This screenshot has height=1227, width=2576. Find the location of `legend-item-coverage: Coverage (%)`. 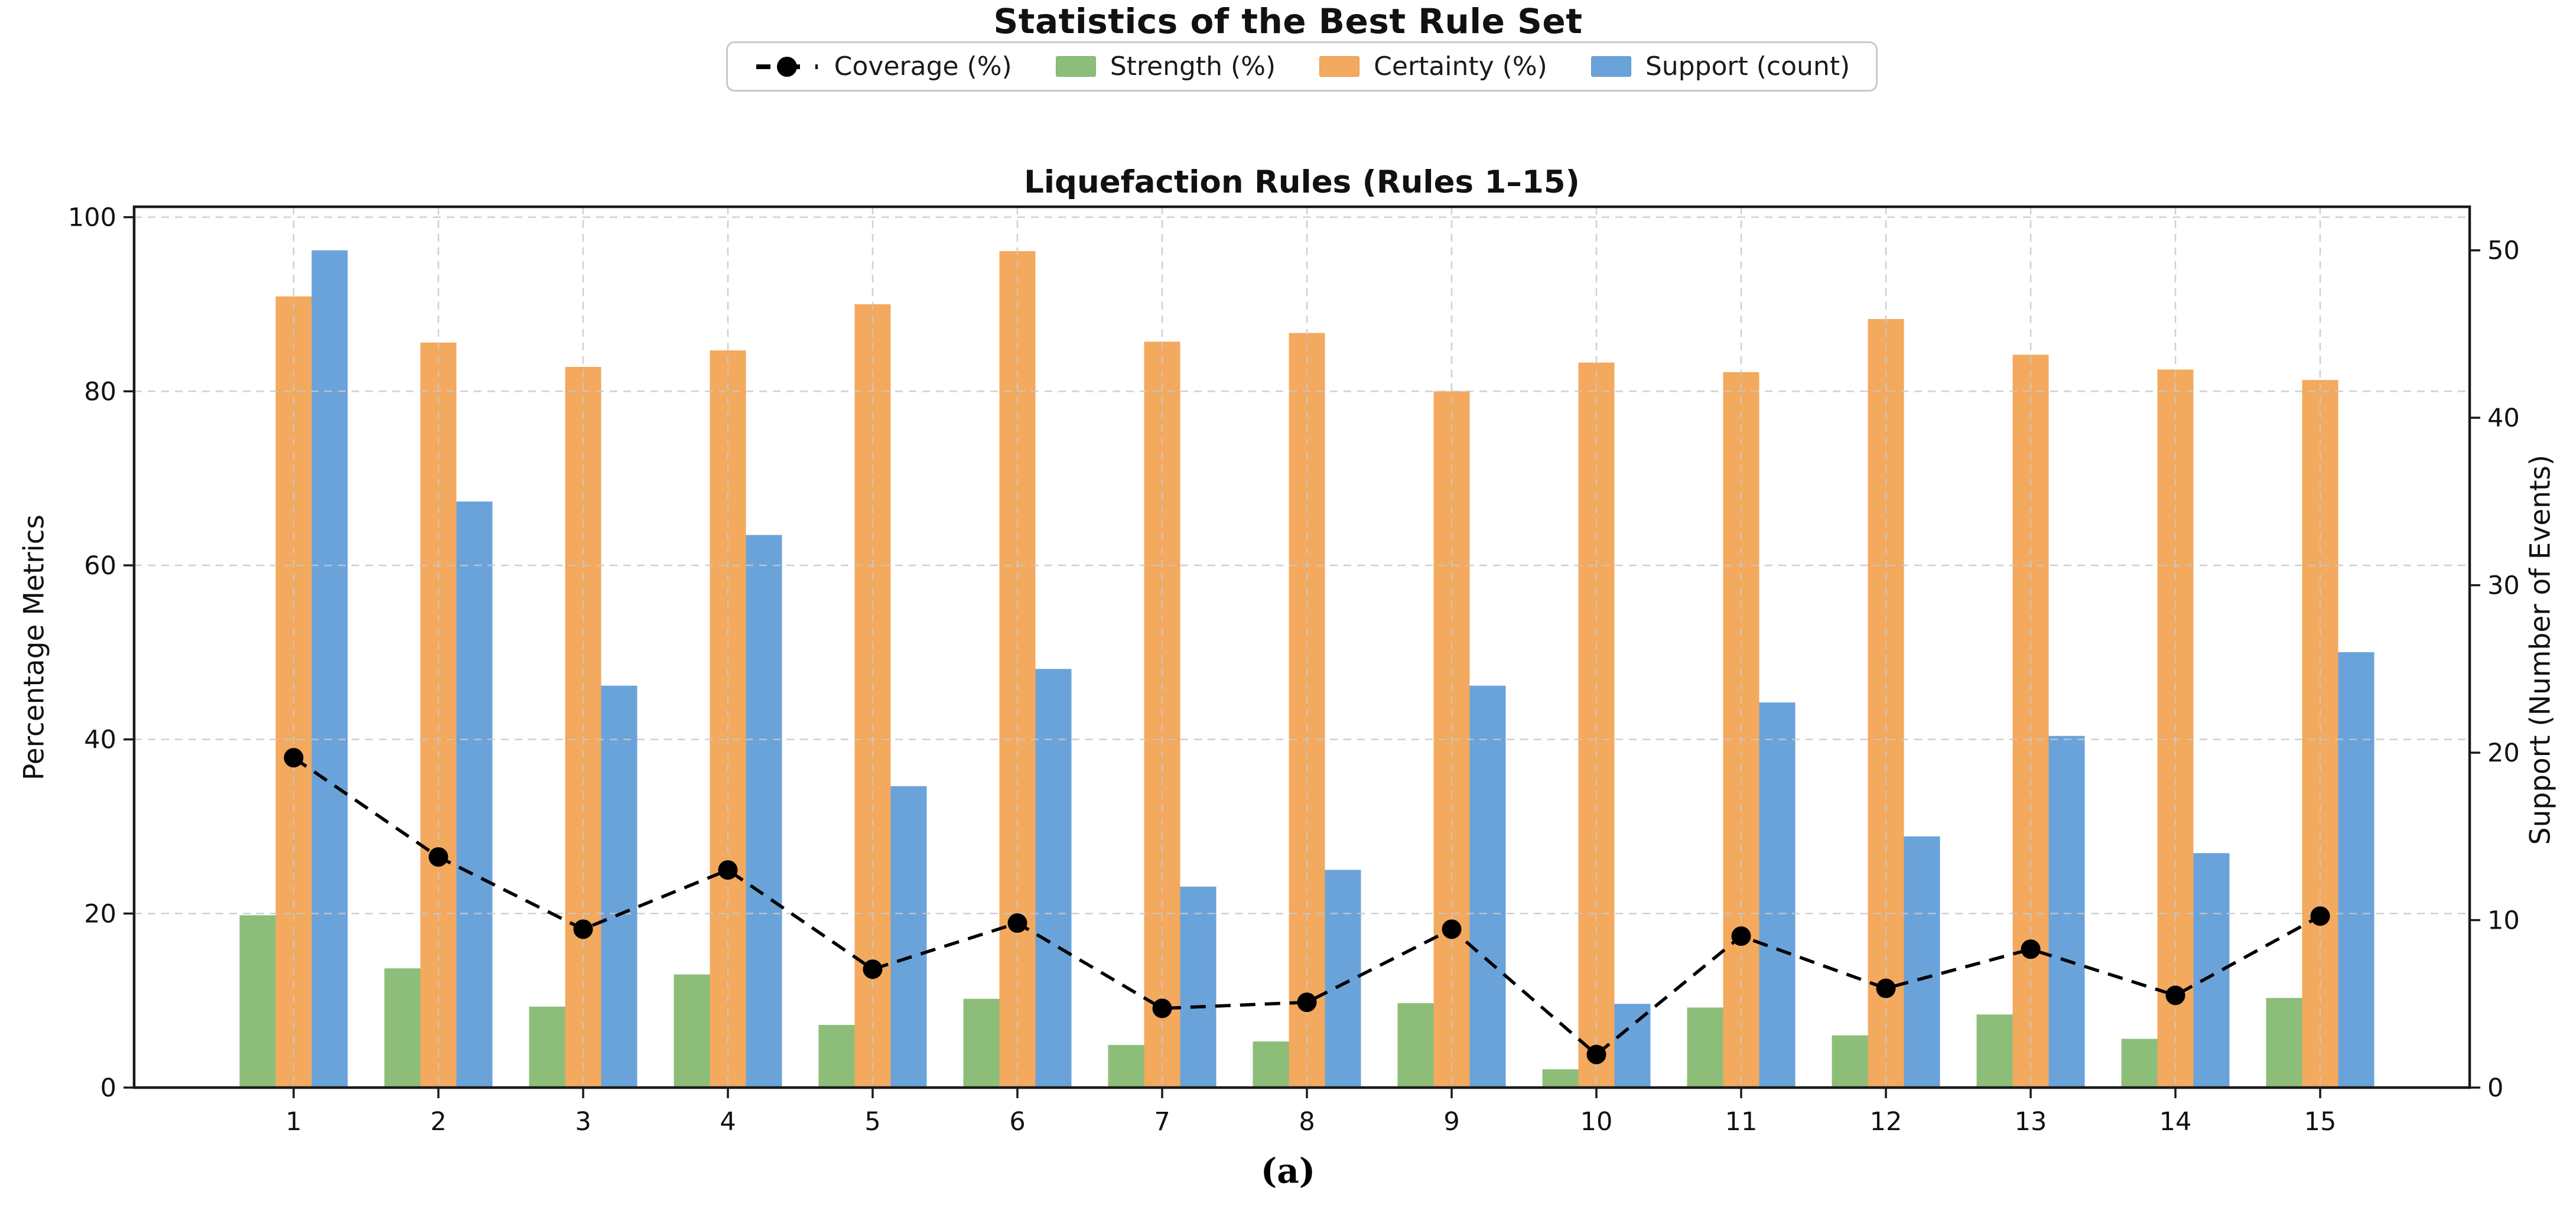

legend-item-coverage: Coverage (%) is located at coordinates (883, 66).